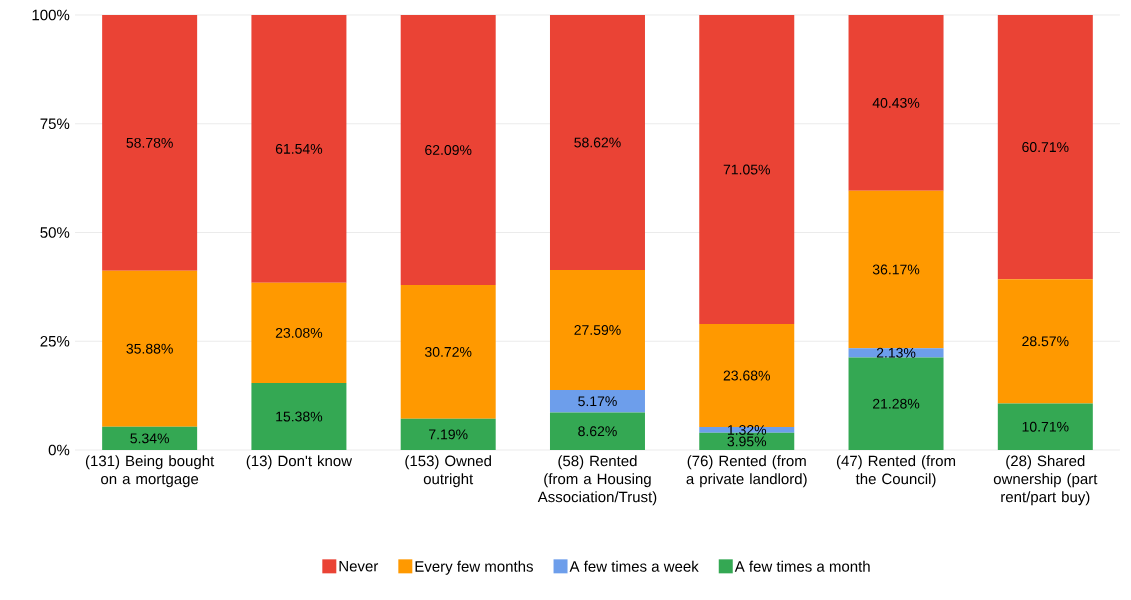  I want to click on data-label: 7.19%, so click(448, 434).